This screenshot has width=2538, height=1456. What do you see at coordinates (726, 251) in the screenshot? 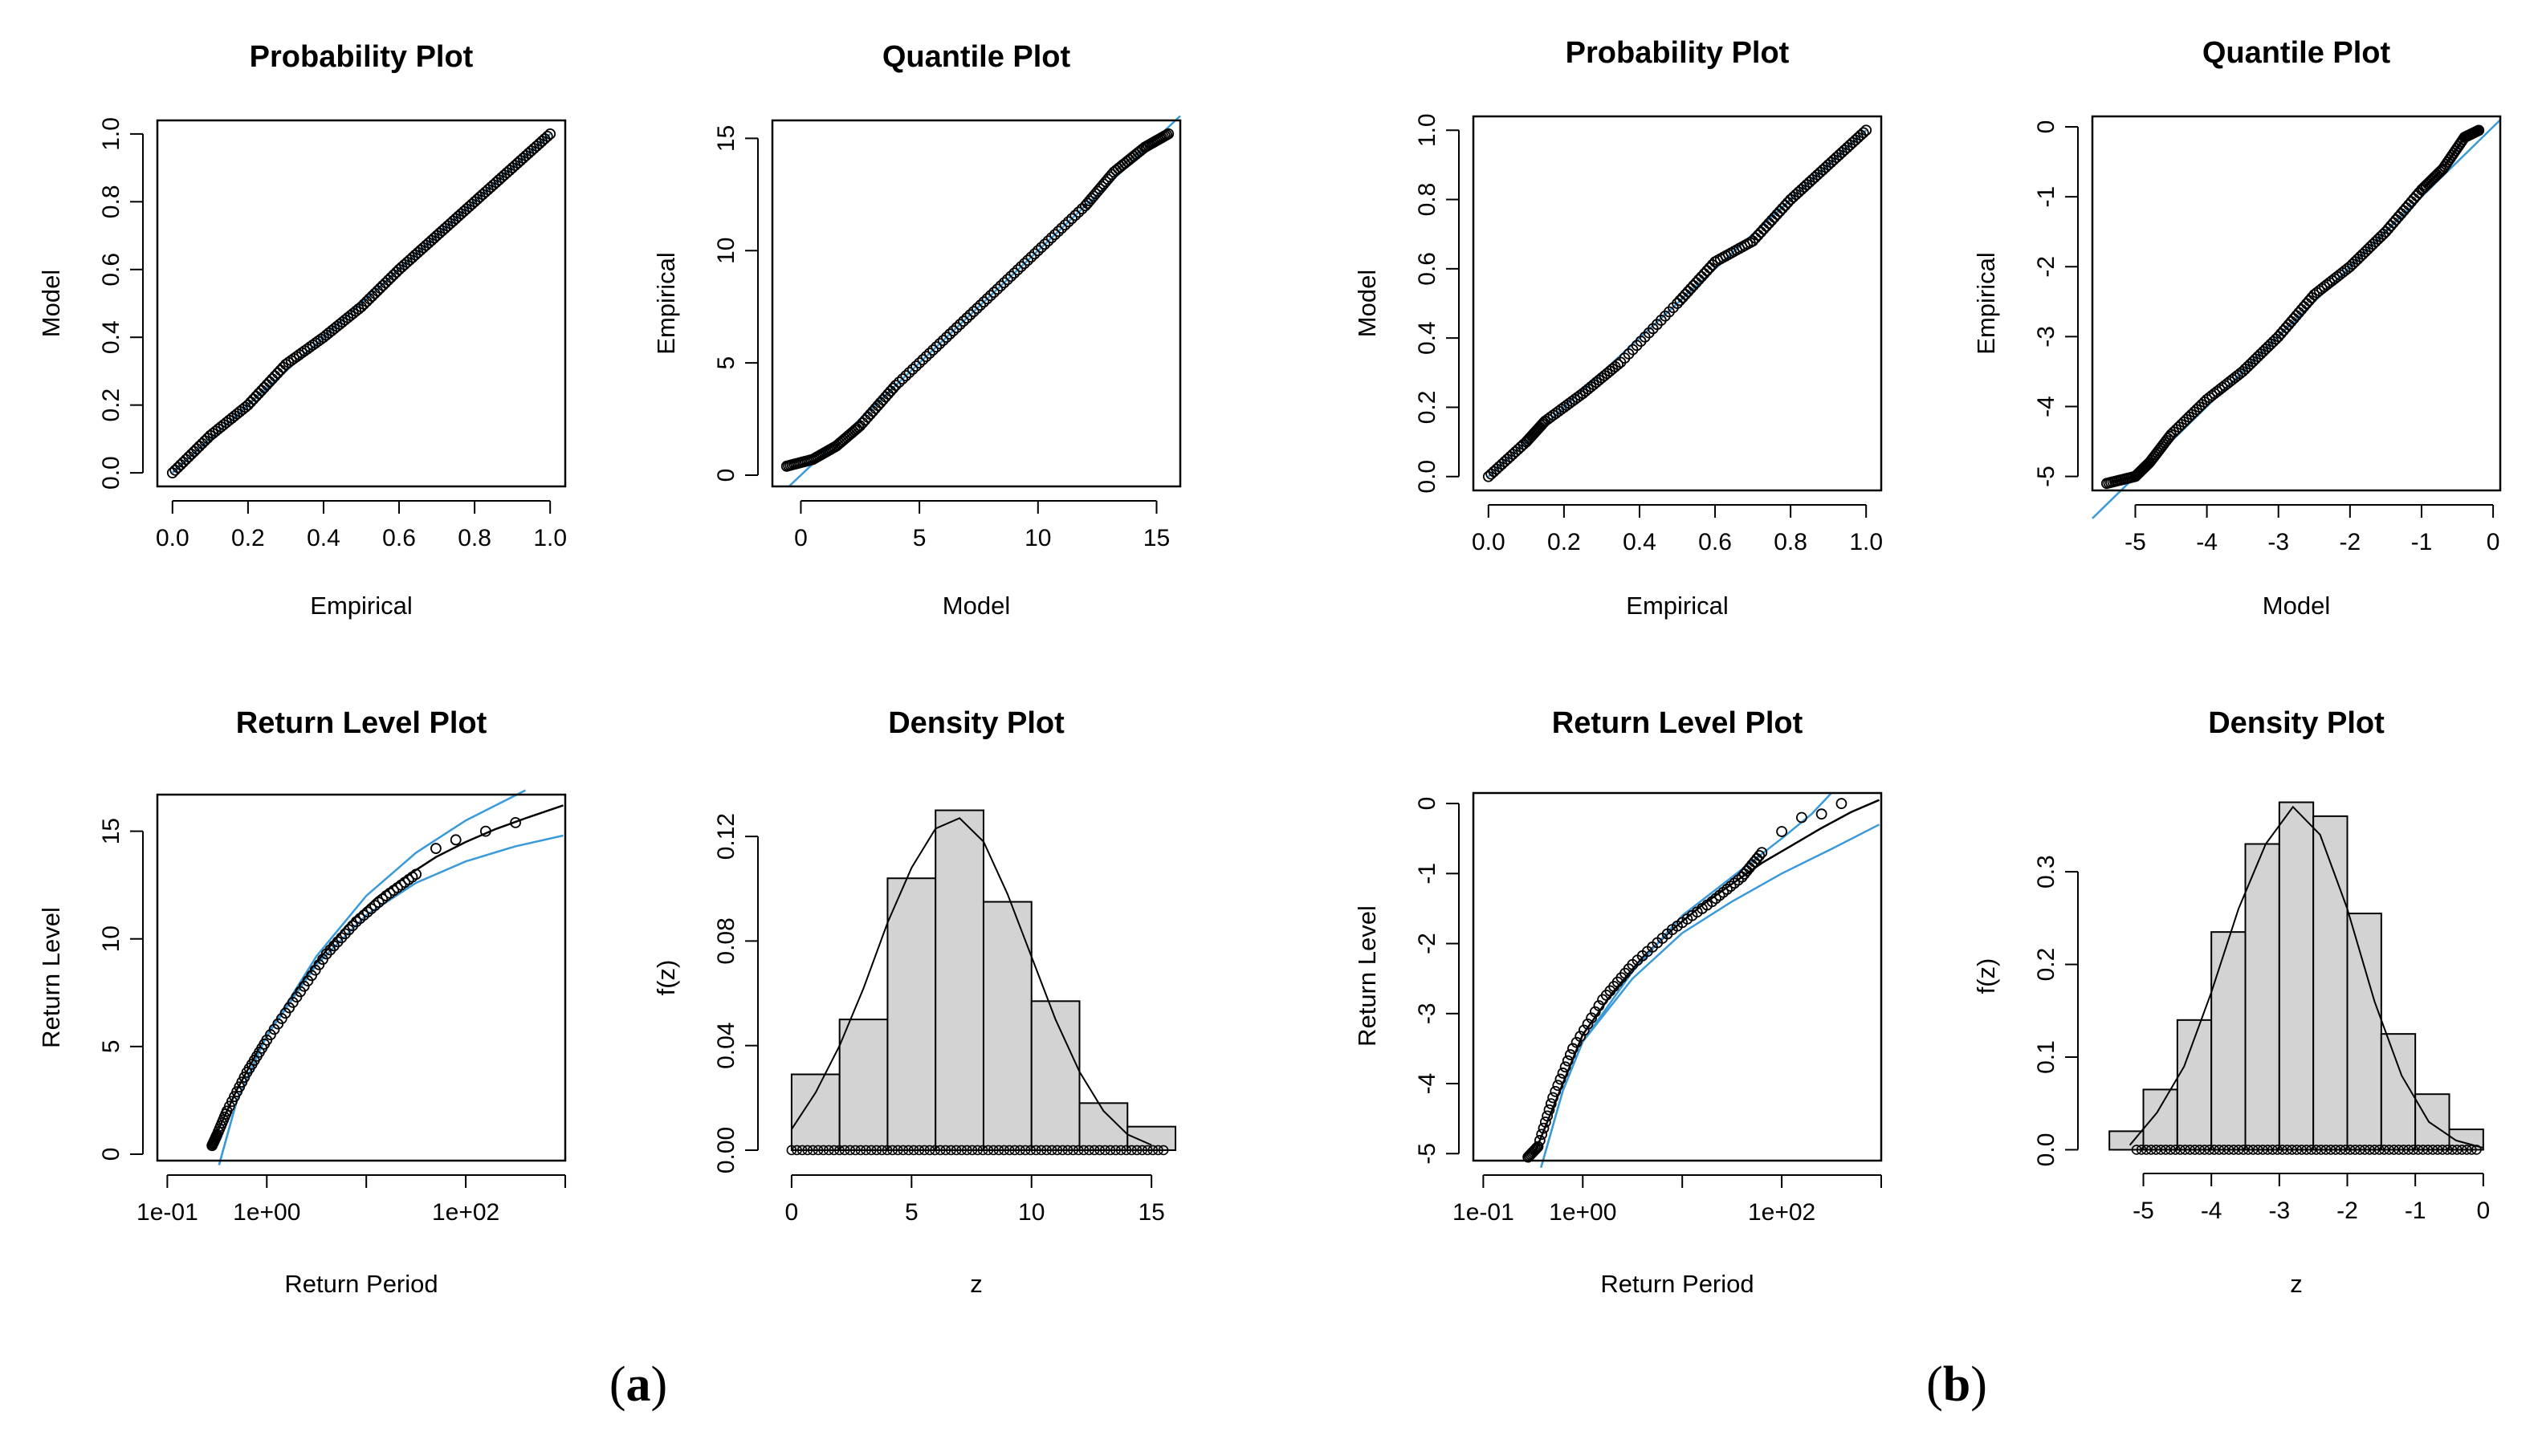
I see `y-tick-label: 10` at bounding box center [726, 251].